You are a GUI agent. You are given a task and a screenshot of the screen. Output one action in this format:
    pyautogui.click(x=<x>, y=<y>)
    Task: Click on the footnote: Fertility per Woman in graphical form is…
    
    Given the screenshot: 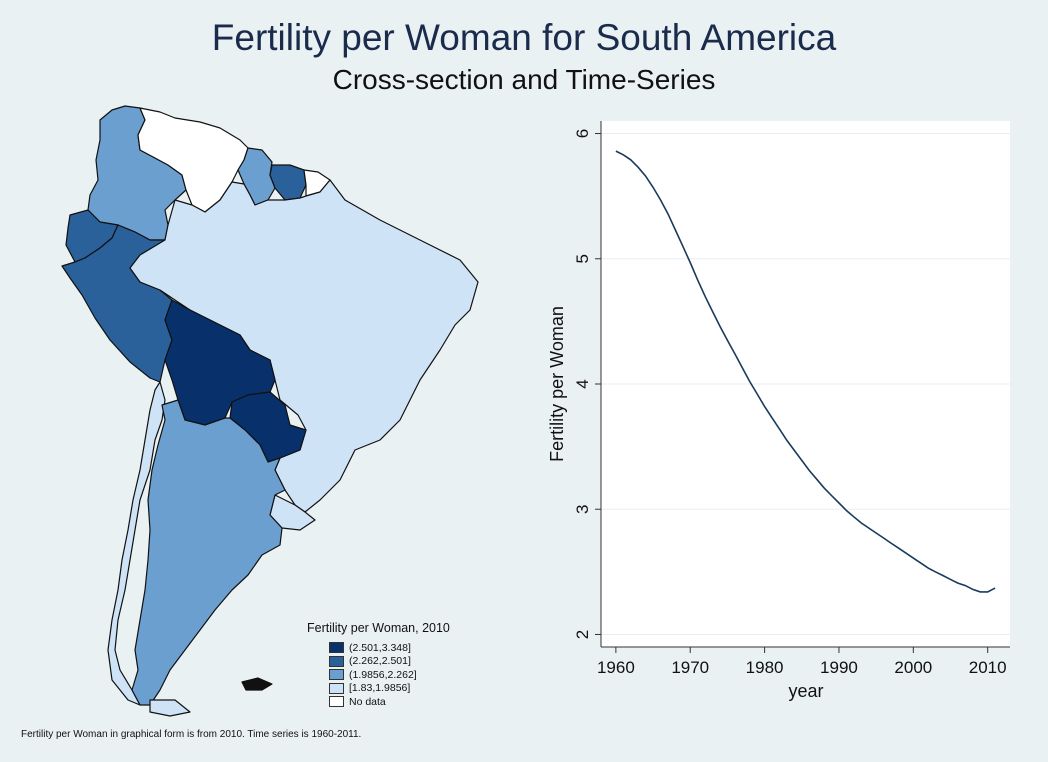 What is the action you would take?
    pyautogui.click(x=191, y=734)
    